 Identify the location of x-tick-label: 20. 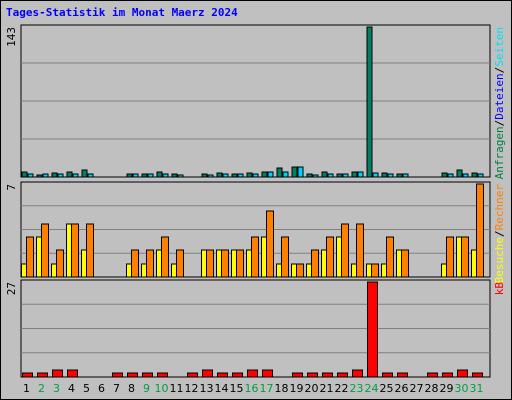
(312, 388).